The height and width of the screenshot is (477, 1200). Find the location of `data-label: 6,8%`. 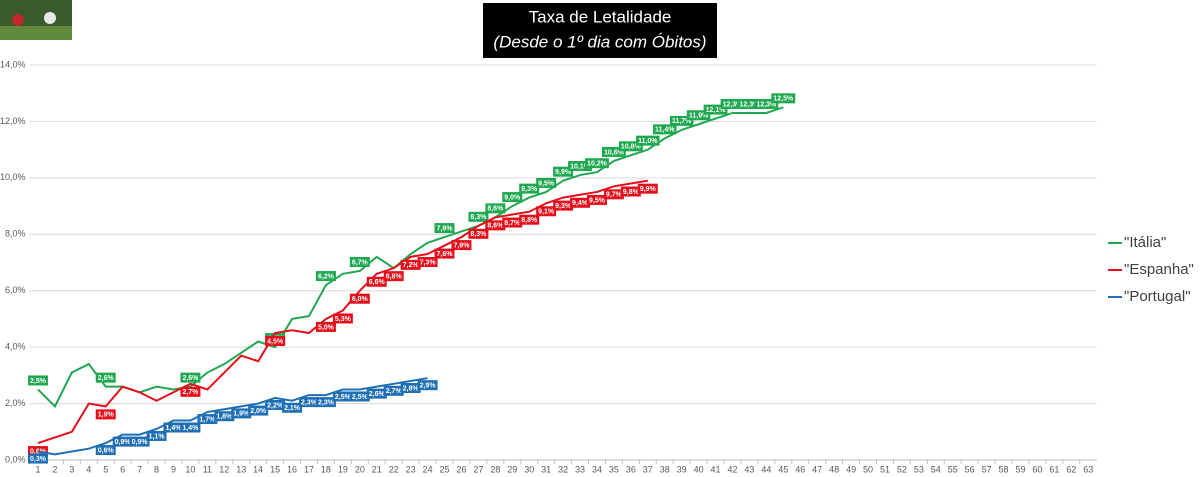

data-label: 6,8% is located at coordinates (393, 276).